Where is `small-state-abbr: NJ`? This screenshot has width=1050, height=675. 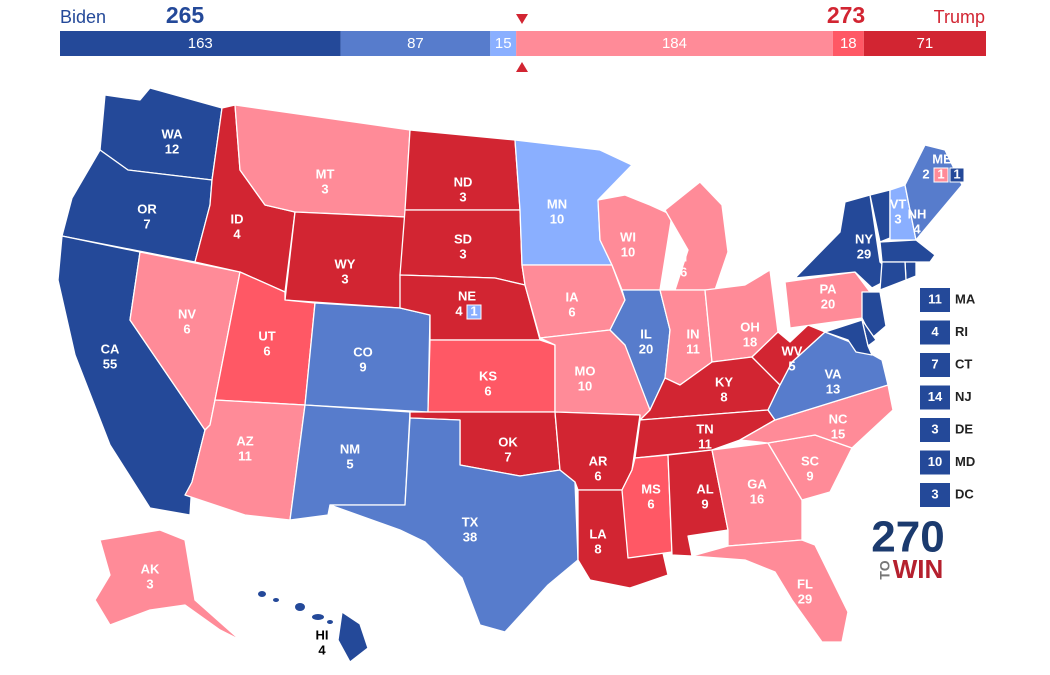 small-state-abbr: NJ is located at coordinates (963, 396).